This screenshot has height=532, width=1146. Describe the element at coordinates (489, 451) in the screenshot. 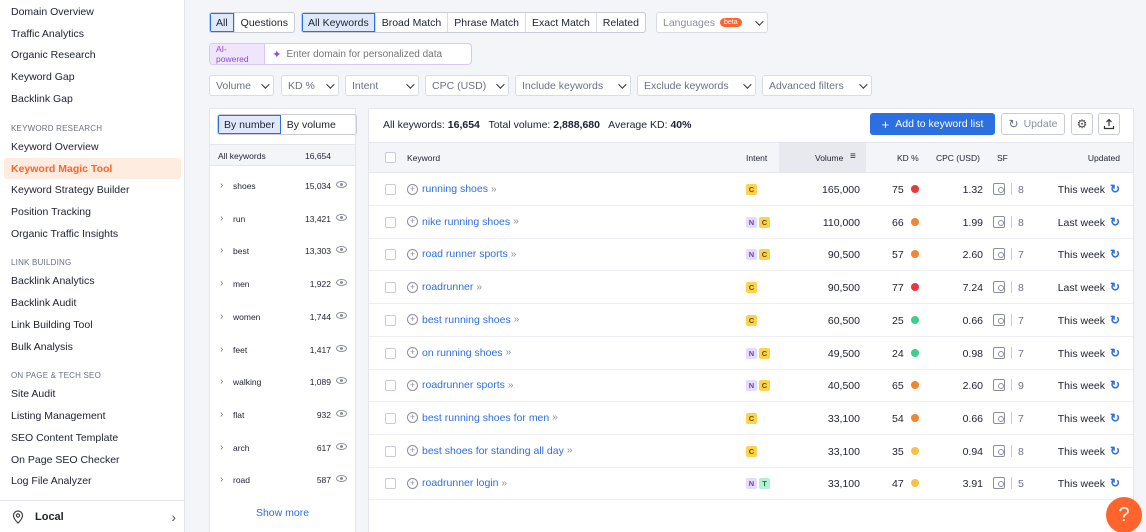

I see `keyword-link: + best shoes for standing all day»` at that location.